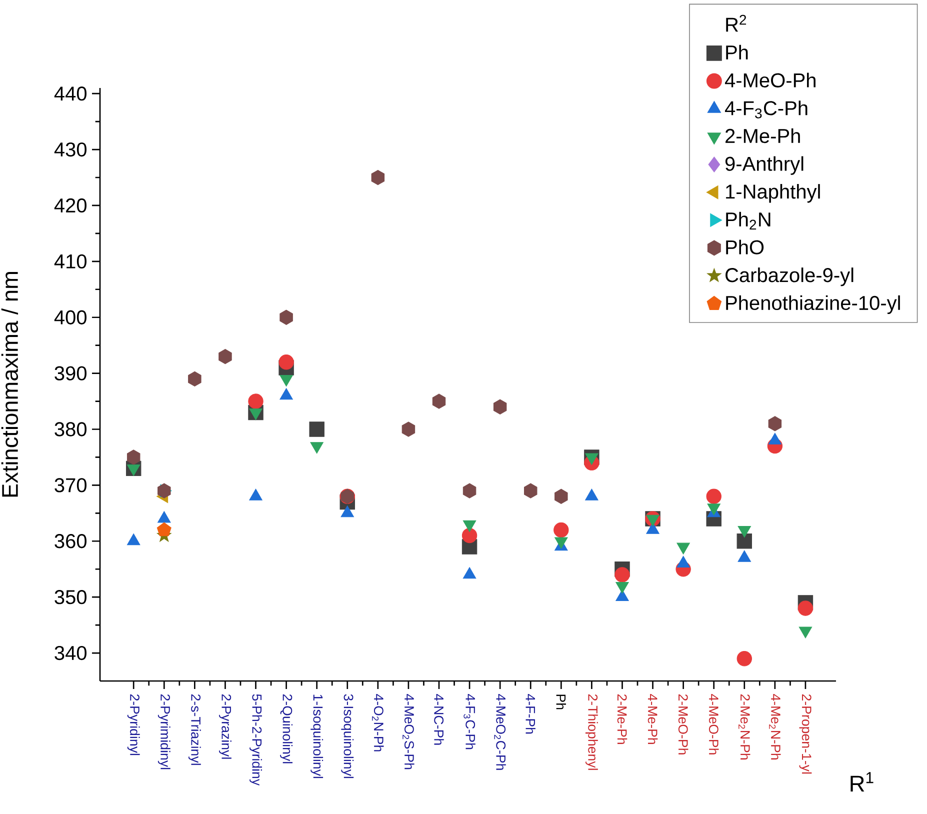 Image resolution: width=927 pixels, height=814 pixels. I want to click on legend-label: 9-Anthryl, so click(764, 165).